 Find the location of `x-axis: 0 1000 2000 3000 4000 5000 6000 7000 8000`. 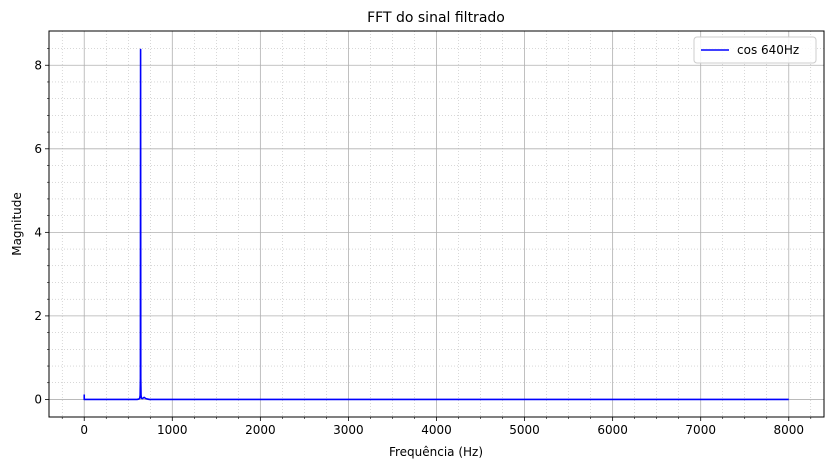

x-axis: 0 1000 2000 3000 4000 5000 6000 7000 8000 is located at coordinates (436, 427).